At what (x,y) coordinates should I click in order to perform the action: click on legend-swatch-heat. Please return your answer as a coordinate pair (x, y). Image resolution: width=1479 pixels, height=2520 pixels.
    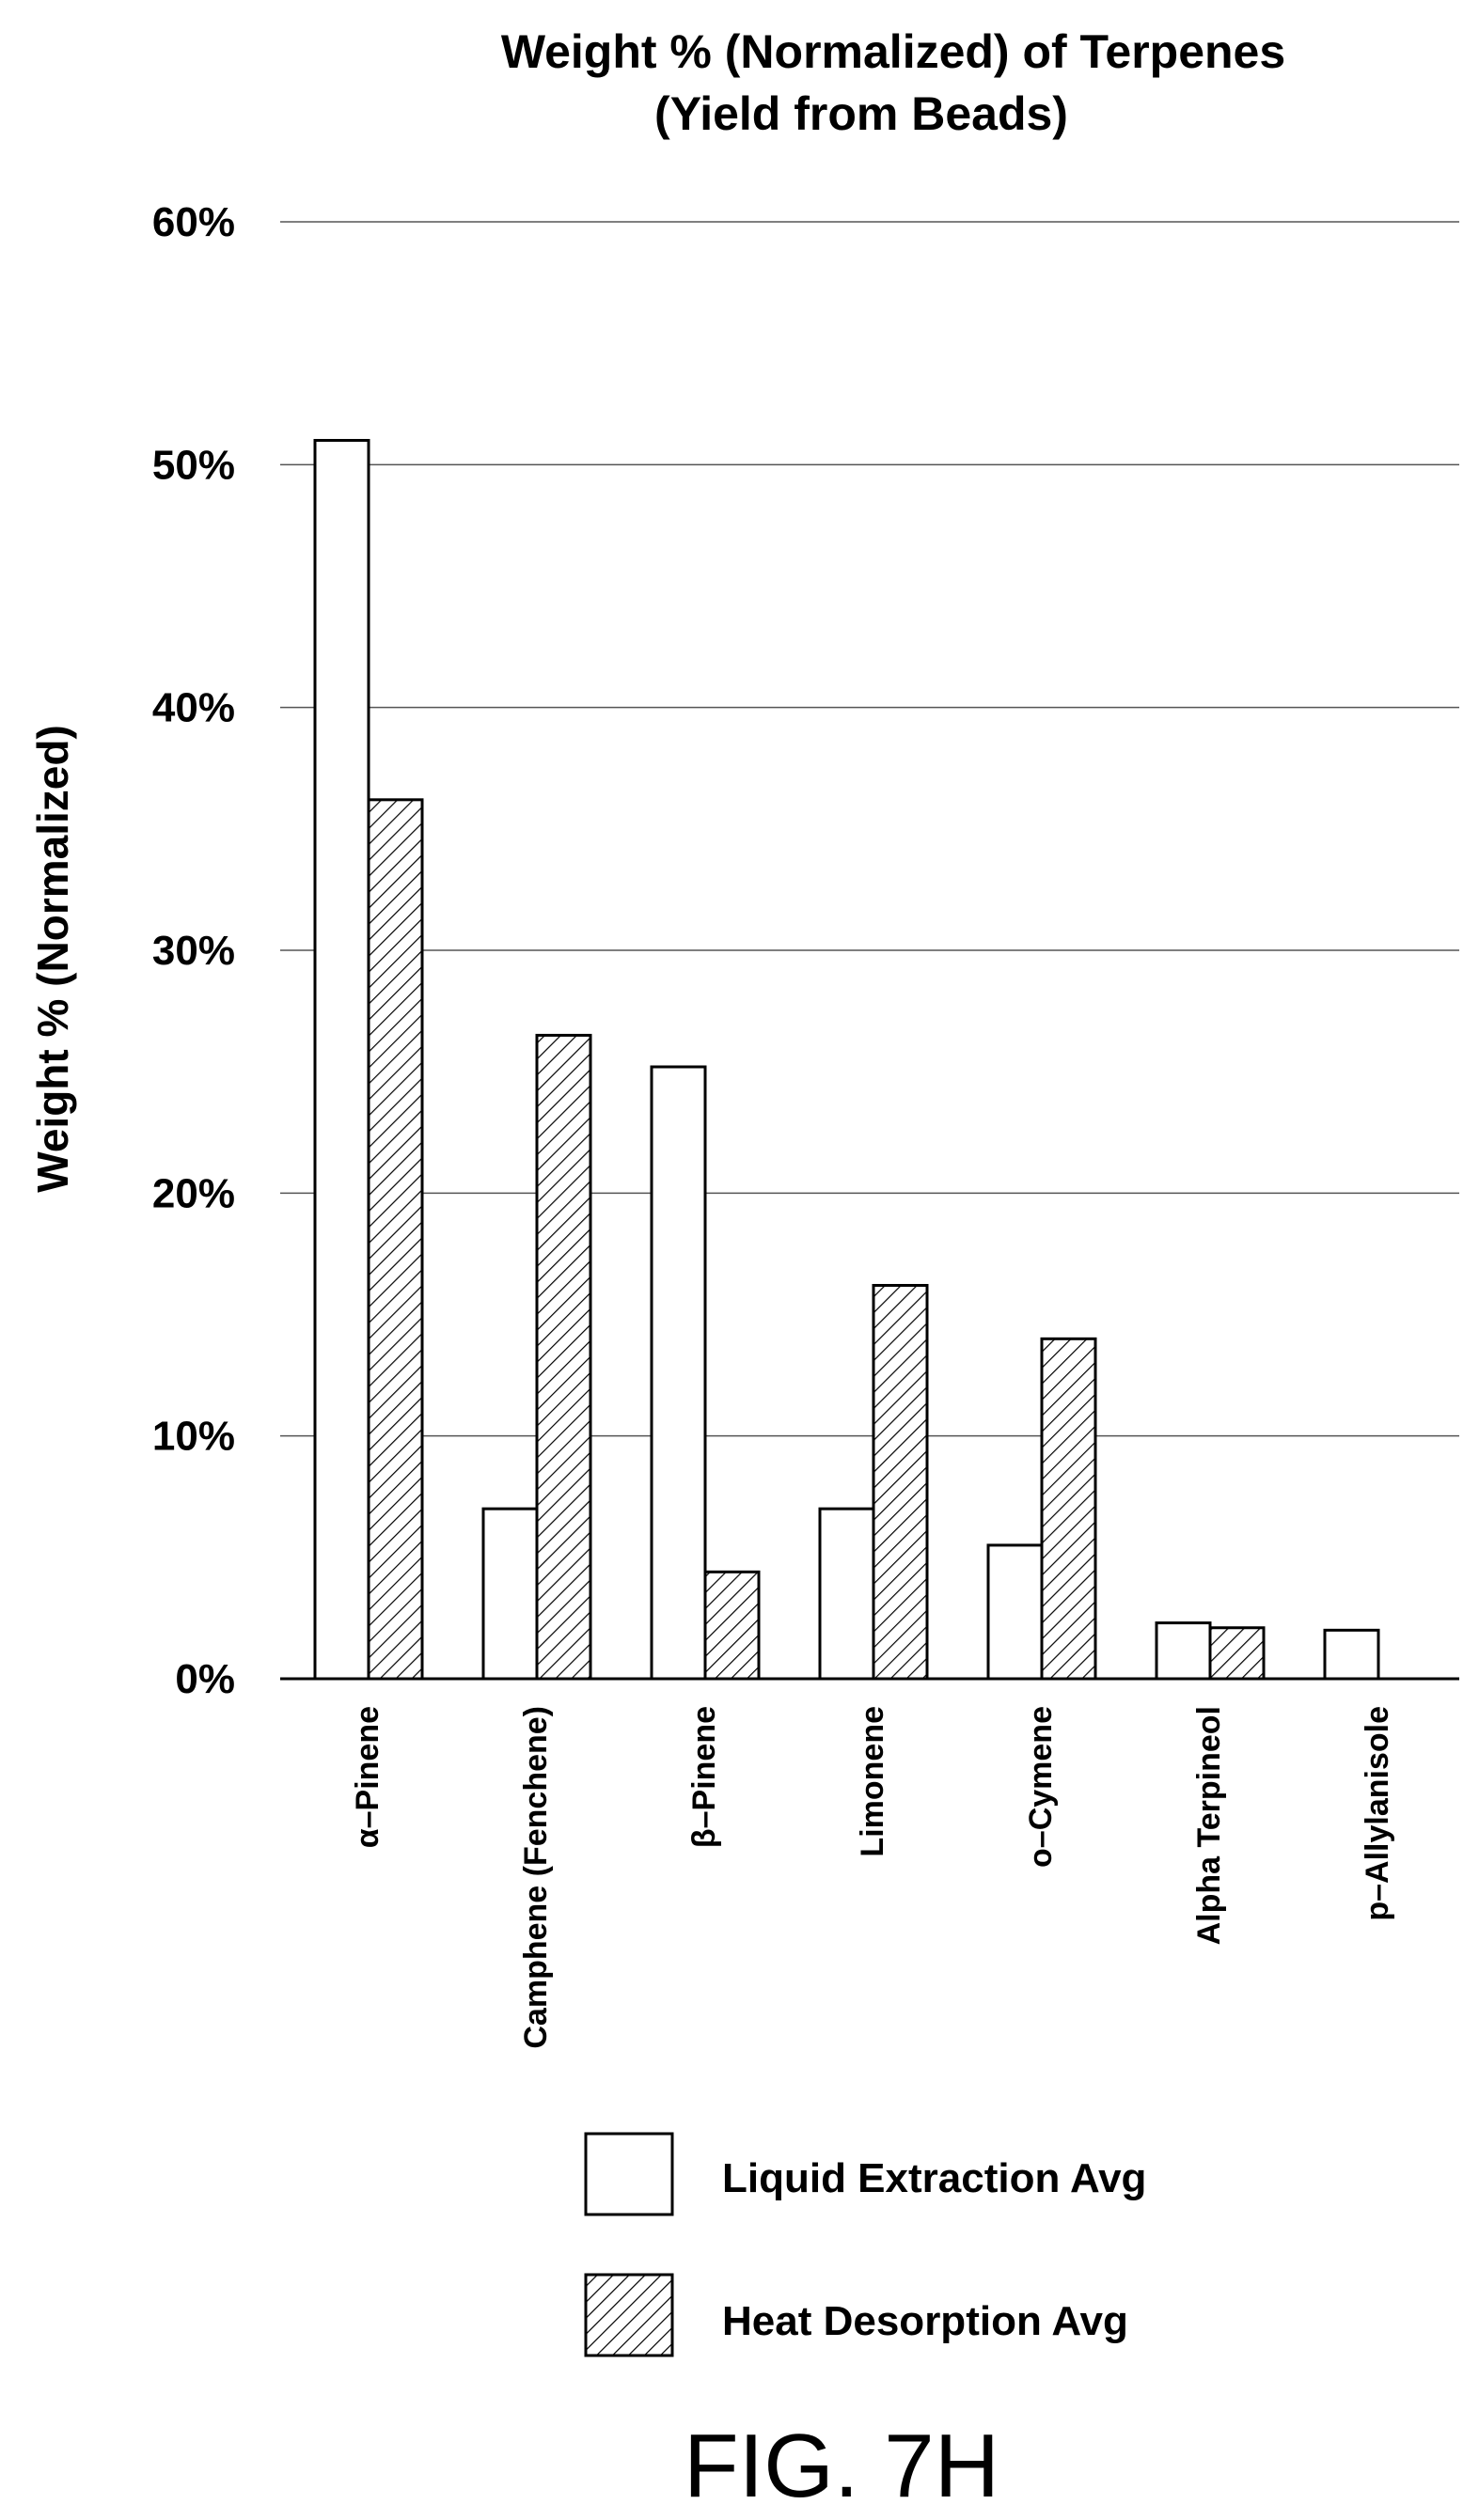
    Looking at the image, I should click on (629, 2315).